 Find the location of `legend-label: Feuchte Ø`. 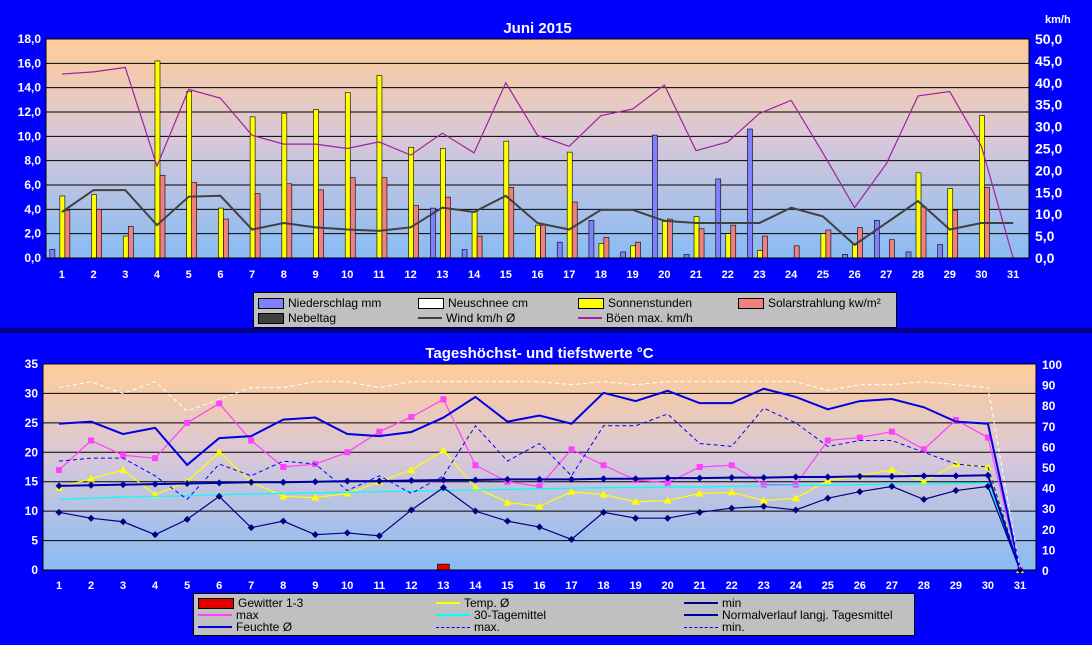

legend-label: Feuchte Ø is located at coordinates (264, 627).